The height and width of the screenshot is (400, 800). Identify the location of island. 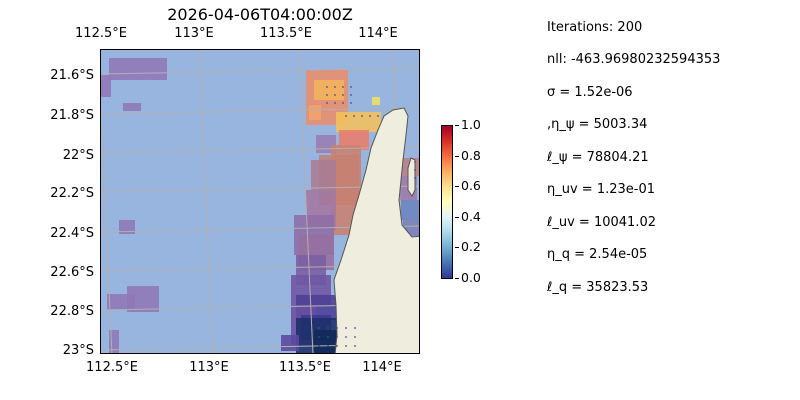
(411, 177).